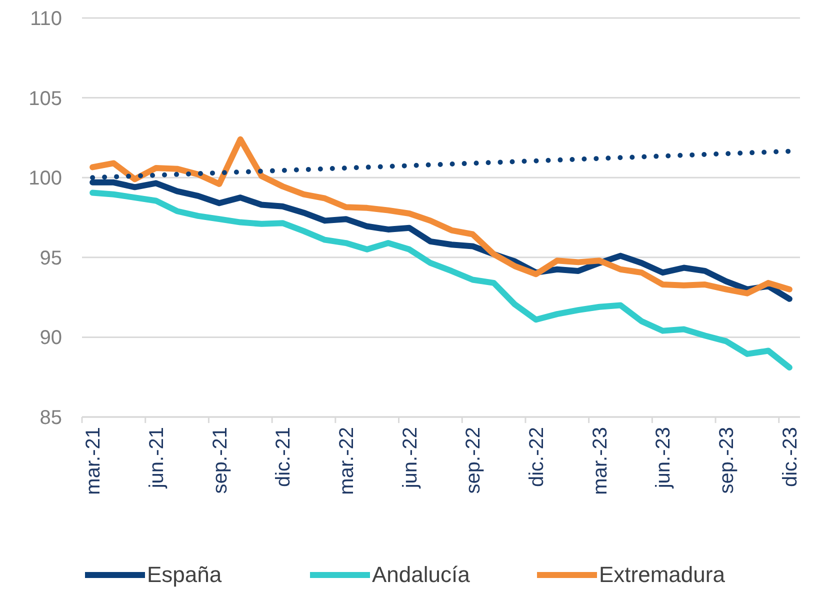 Image resolution: width=817 pixels, height=596 pixels. What do you see at coordinates (45, 99) in the screenshot?
I see `y-tick-label: 105` at bounding box center [45, 99].